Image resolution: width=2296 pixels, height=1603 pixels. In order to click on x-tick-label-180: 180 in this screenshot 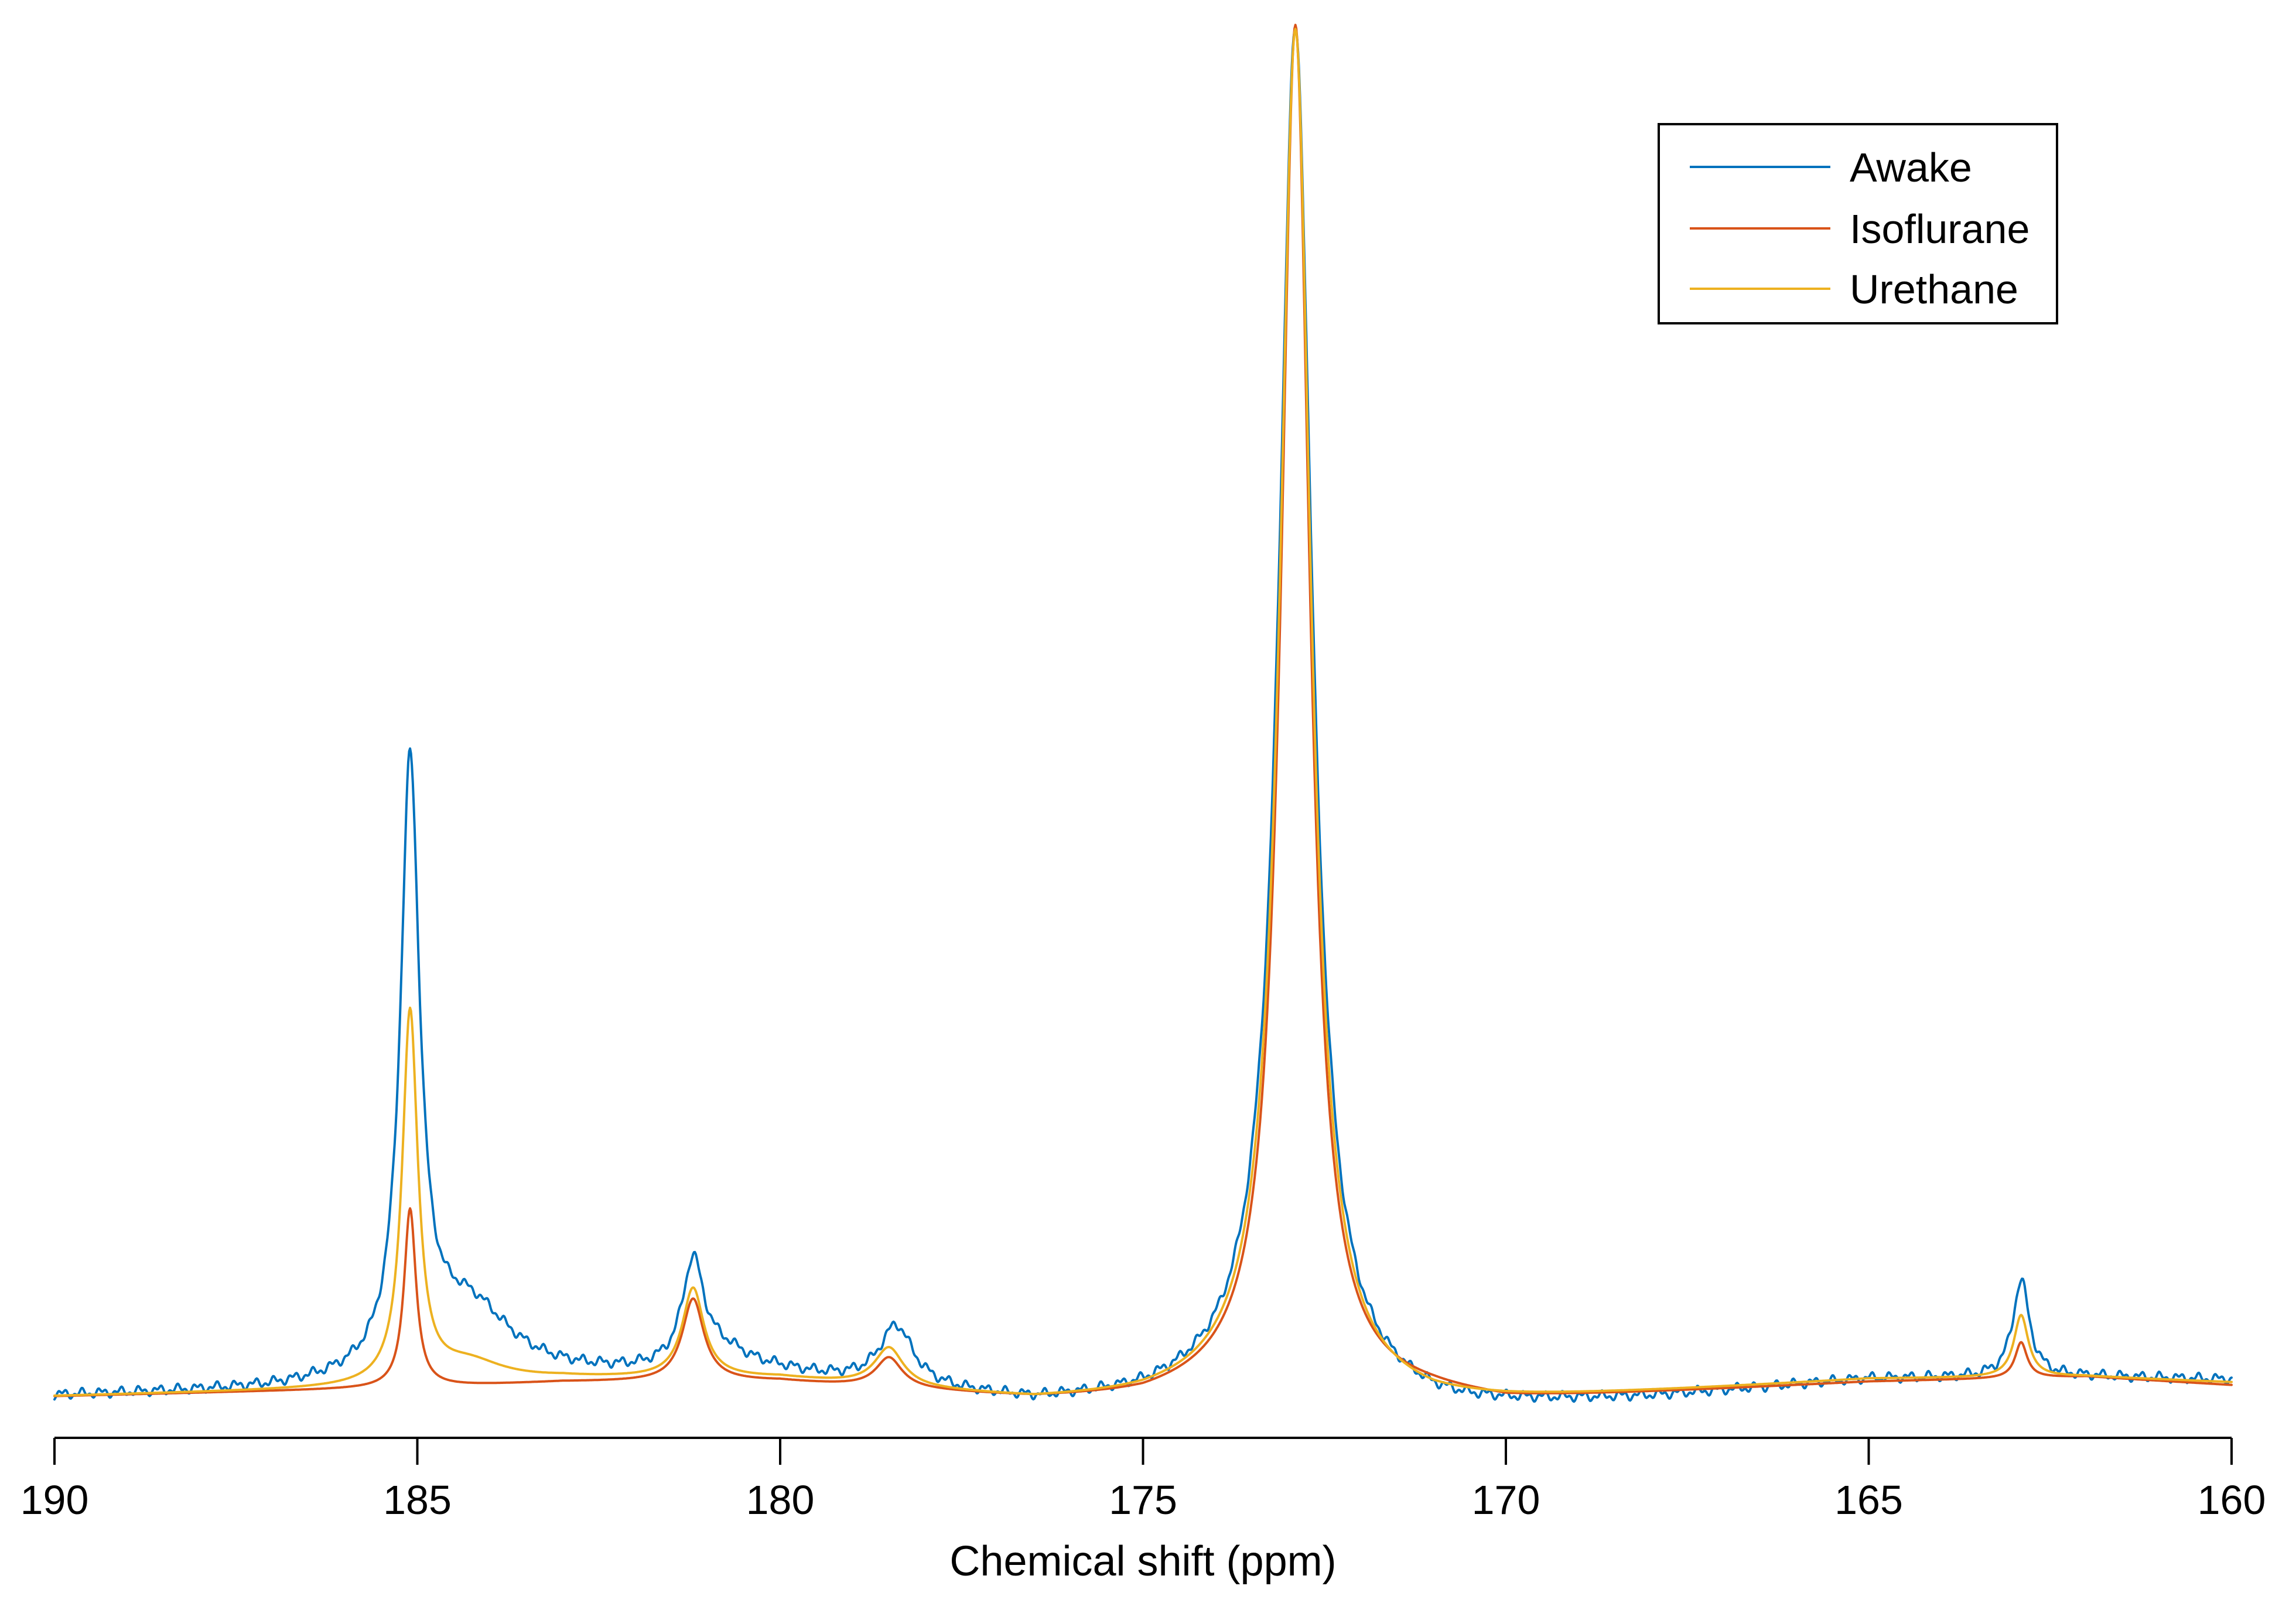, I will do `click(780, 1500)`.